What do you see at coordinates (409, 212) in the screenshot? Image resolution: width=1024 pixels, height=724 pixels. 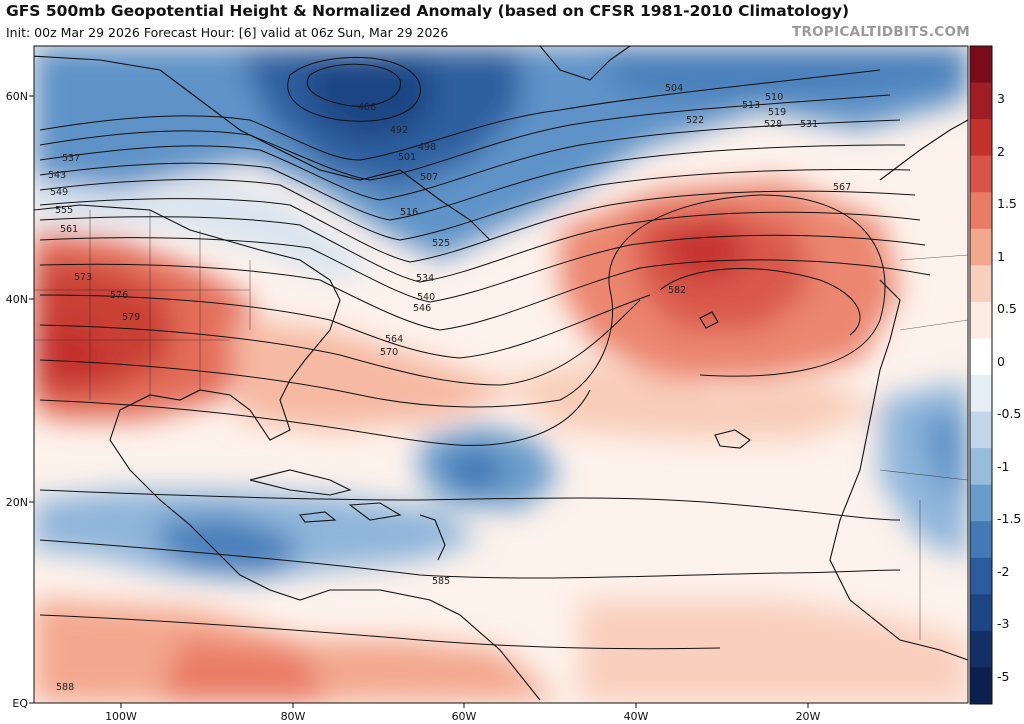 I see `contour-label: 516` at bounding box center [409, 212].